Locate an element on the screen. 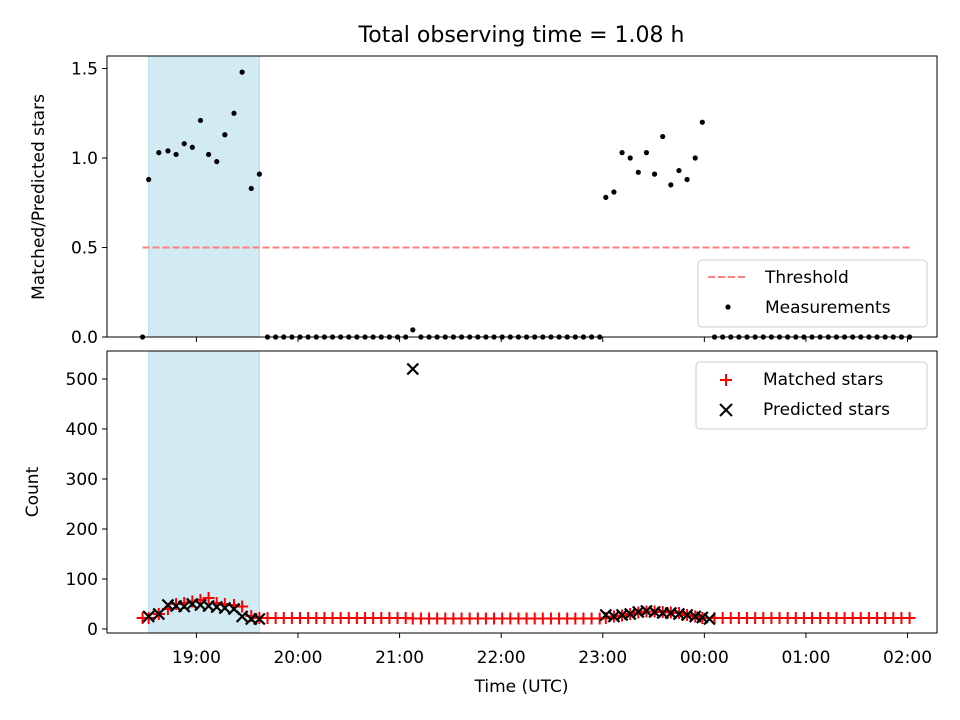  legend-matched-swatch is located at coordinates (726, 380).